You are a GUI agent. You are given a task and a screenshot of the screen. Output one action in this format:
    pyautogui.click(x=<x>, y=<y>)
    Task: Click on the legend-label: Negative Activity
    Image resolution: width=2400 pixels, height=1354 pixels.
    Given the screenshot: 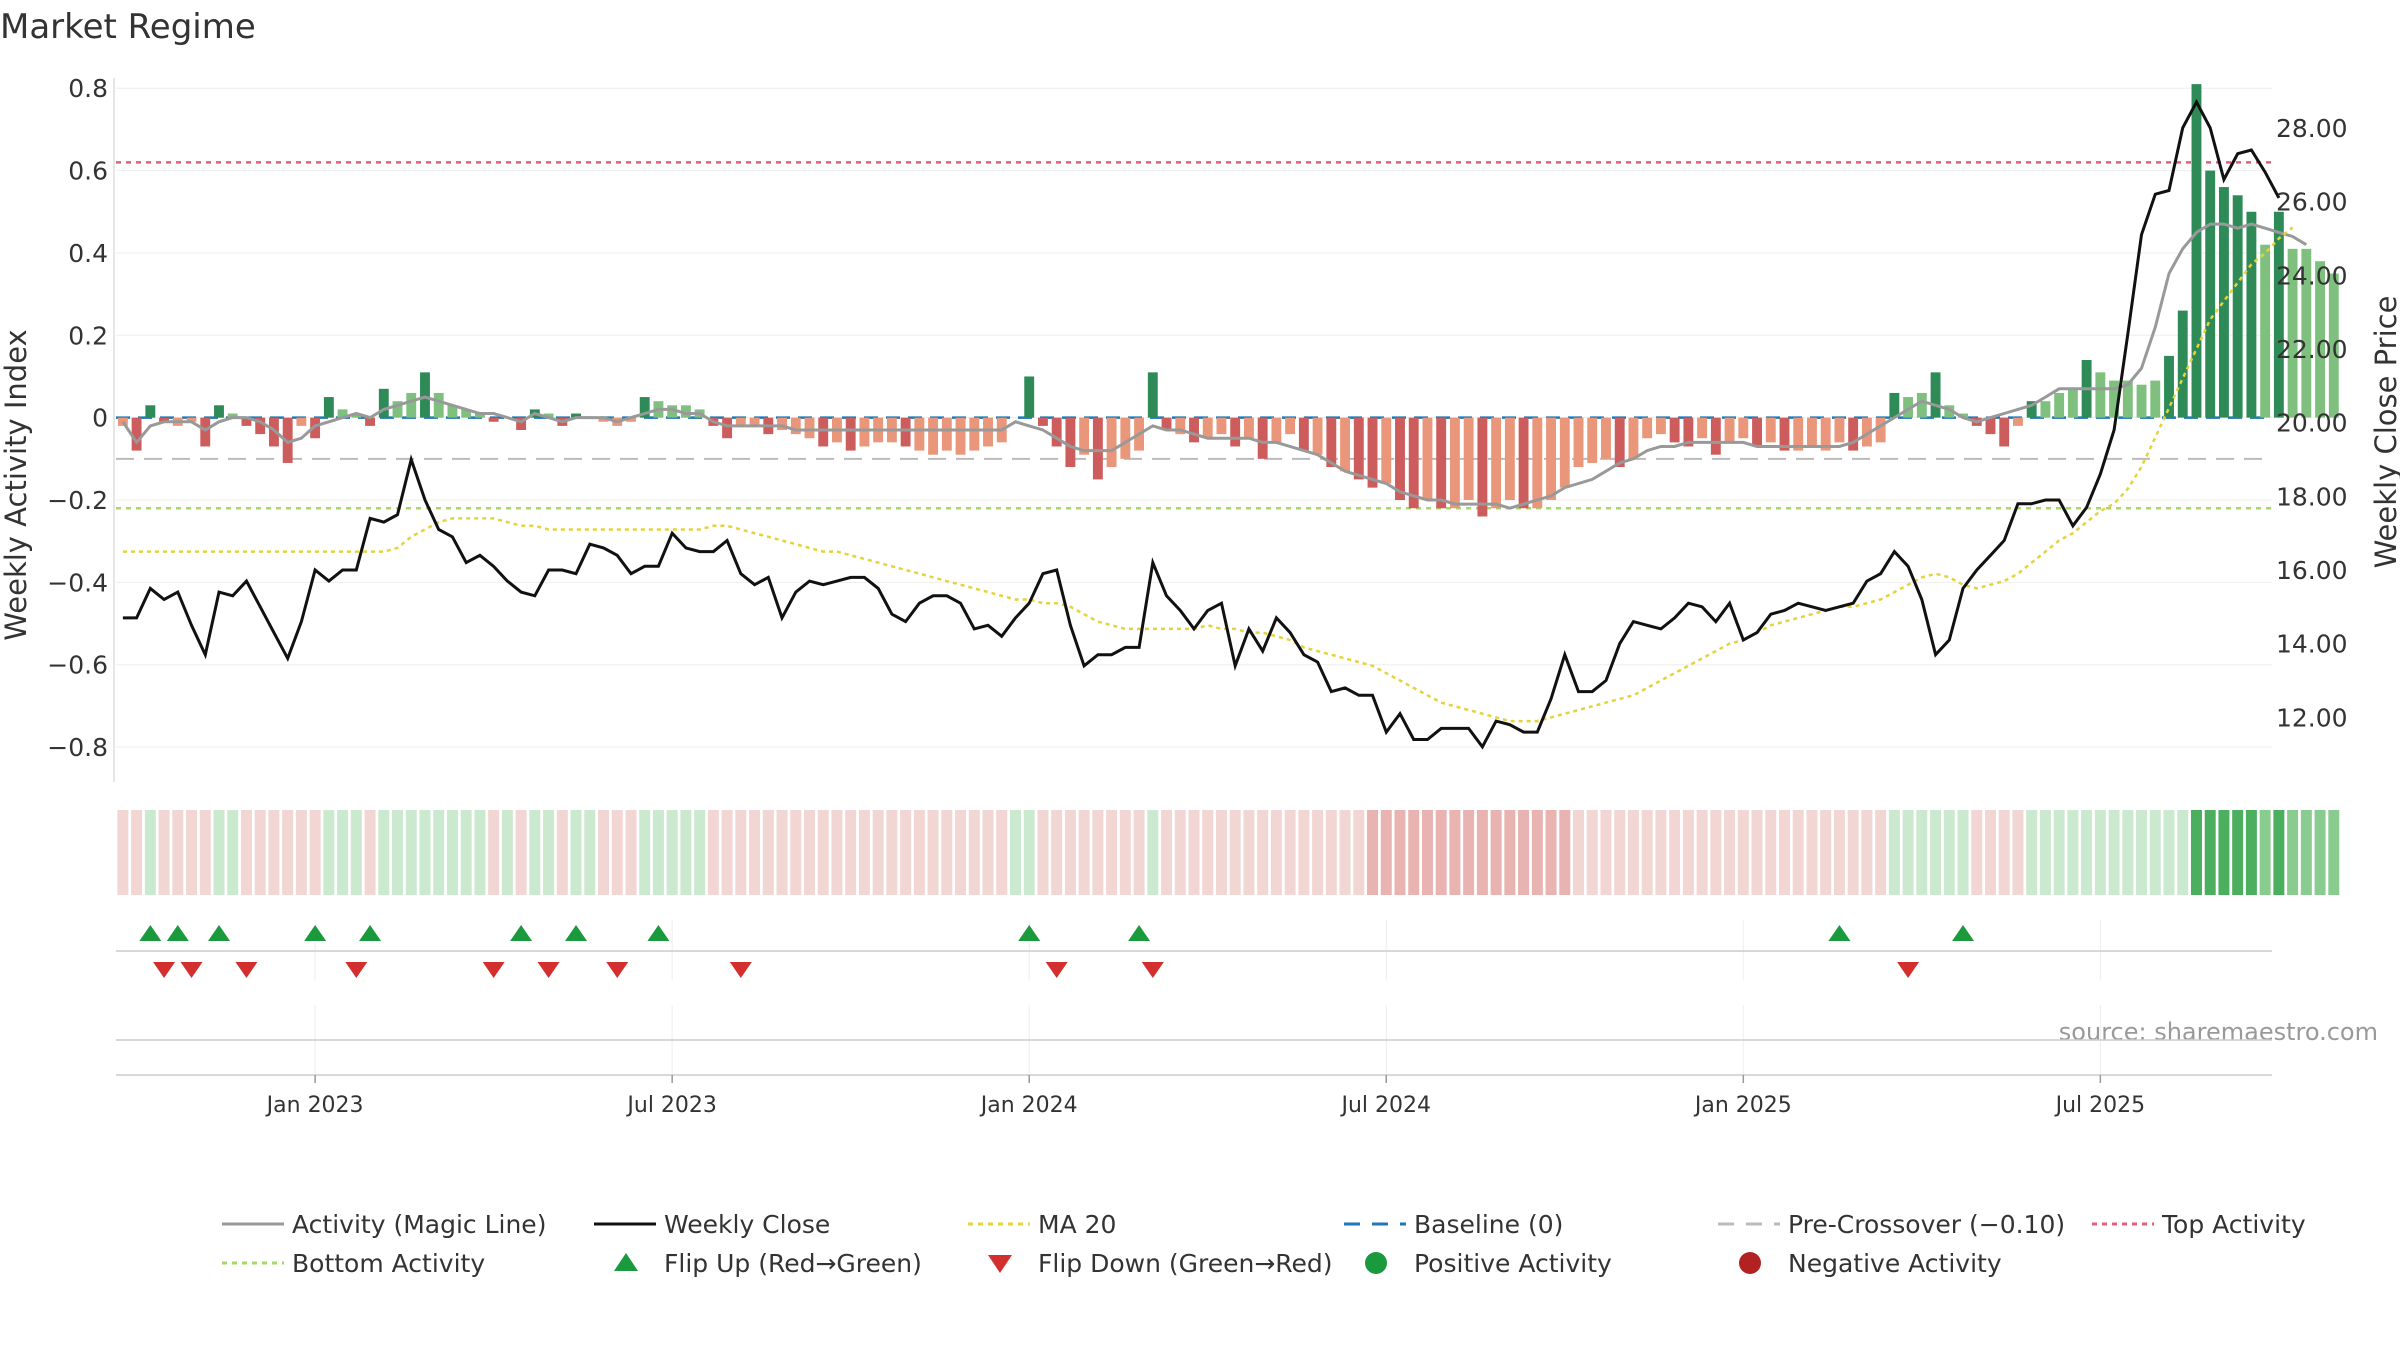 What is the action you would take?
    pyautogui.click(x=1895, y=1263)
    